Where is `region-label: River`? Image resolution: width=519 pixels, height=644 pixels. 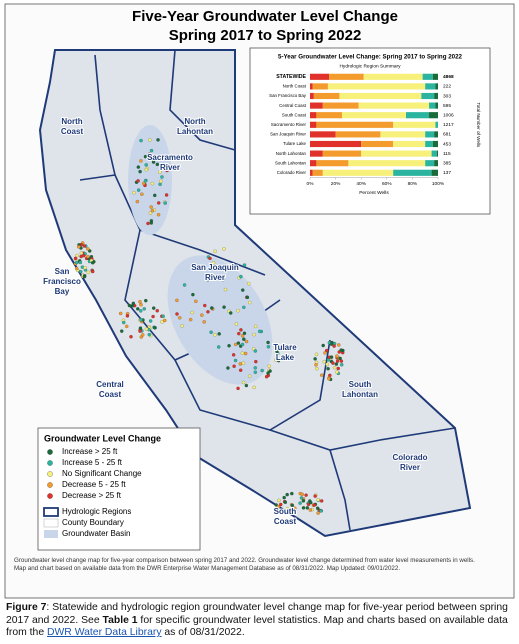
region-label: River is located at coordinates (170, 167).